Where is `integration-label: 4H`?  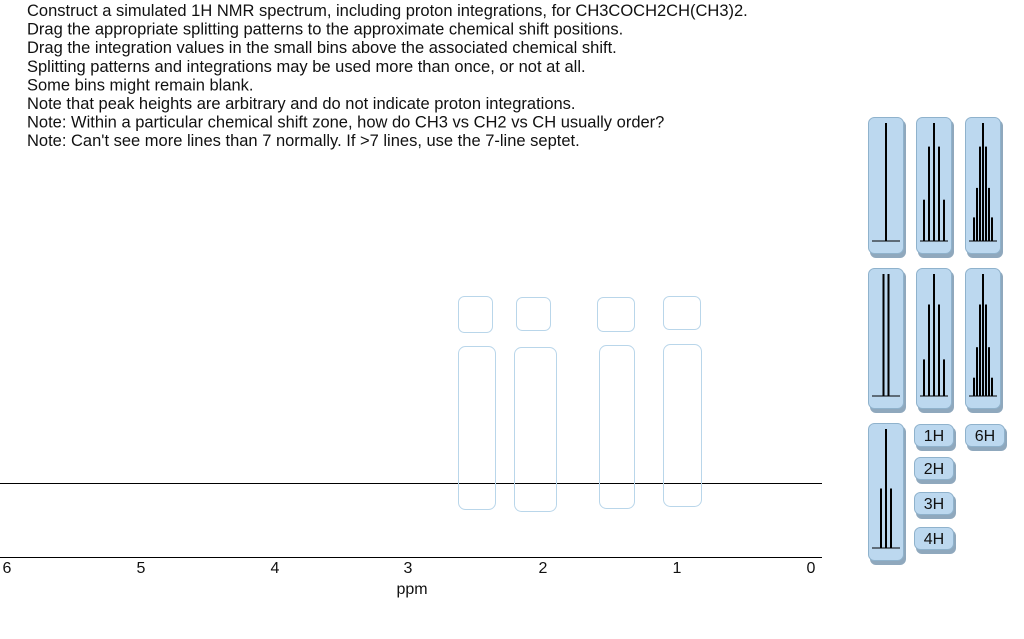
integration-label: 4H is located at coordinates (934, 539).